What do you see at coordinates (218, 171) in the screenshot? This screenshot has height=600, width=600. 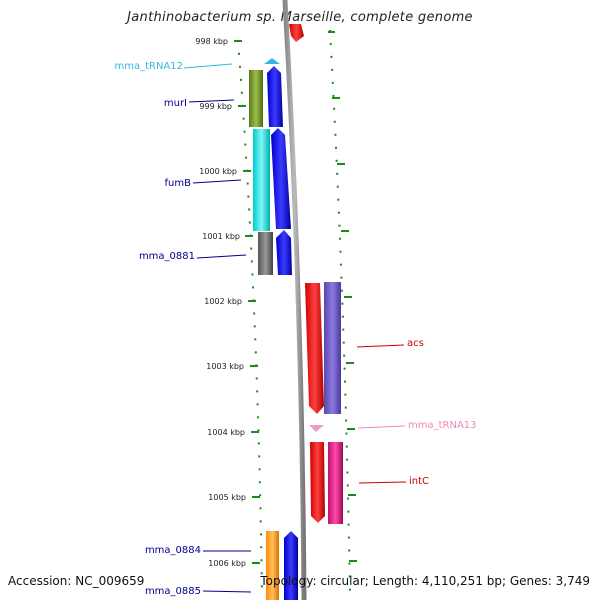 I see `tick-label: 1000 kbp` at bounding box center [218, 171].